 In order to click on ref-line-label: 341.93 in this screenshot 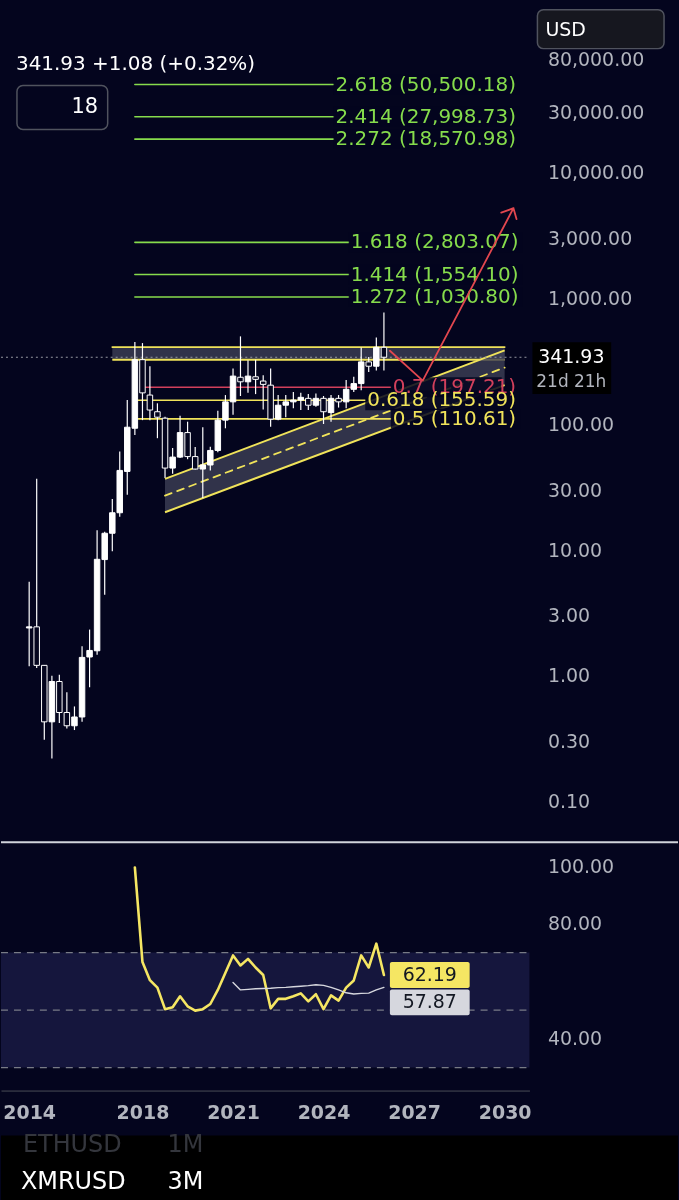, I will do `click(571, 356)`.